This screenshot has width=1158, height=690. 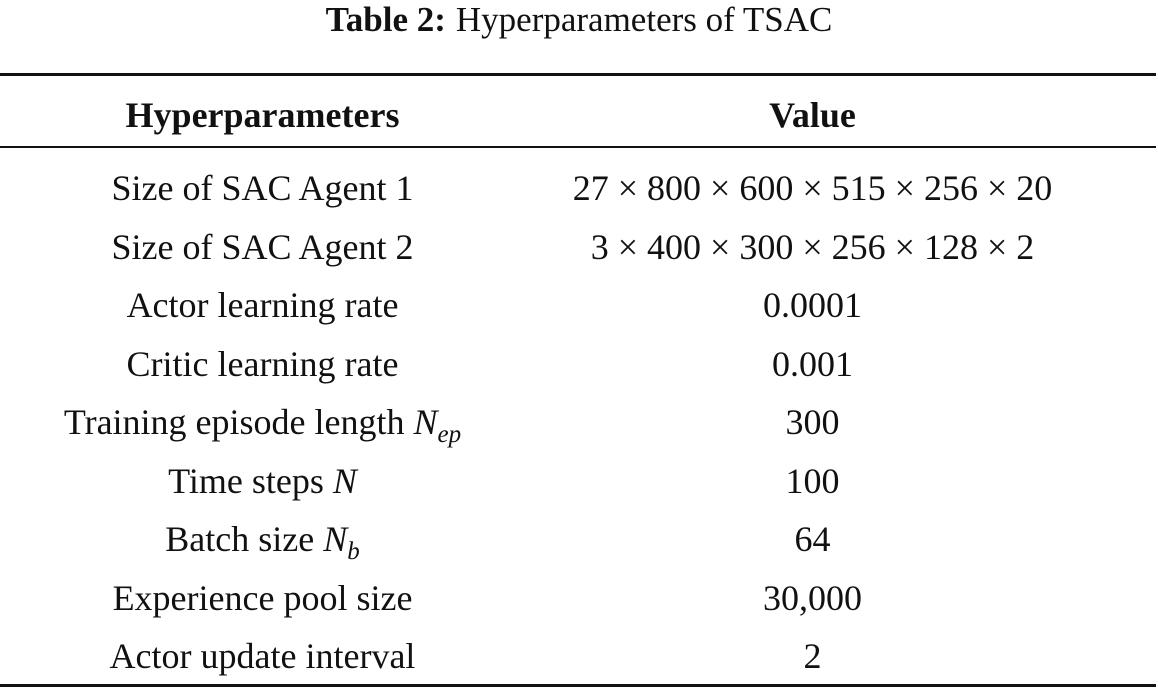 I want to click on parameter-cell: Size of SAC Agent 2, so click(x=262, y=247).